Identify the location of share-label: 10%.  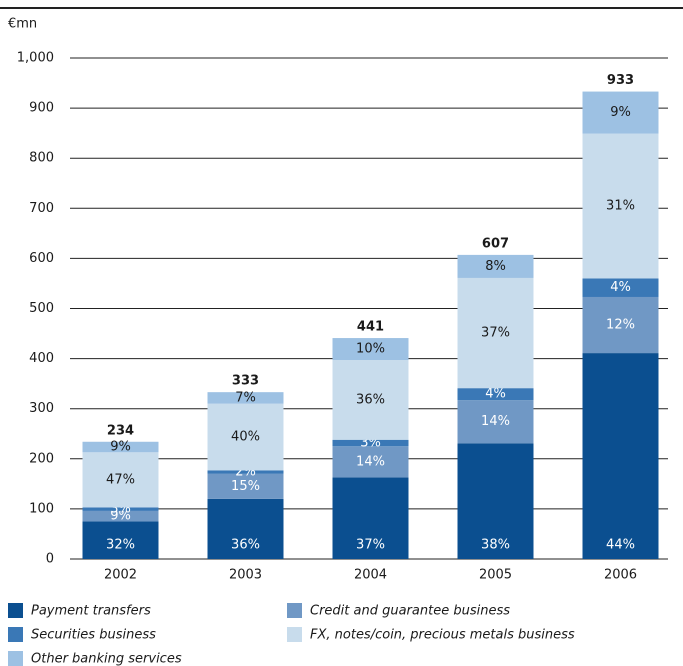
(370, 349).